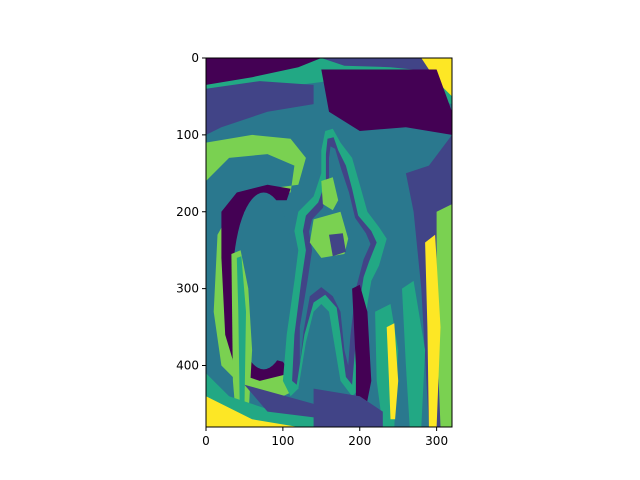 The image size is (640, 480). What do you see at coordinates (282, 441) in the screenshot?
I see `x-tick-label: 100` at bounding box center [282, 441].